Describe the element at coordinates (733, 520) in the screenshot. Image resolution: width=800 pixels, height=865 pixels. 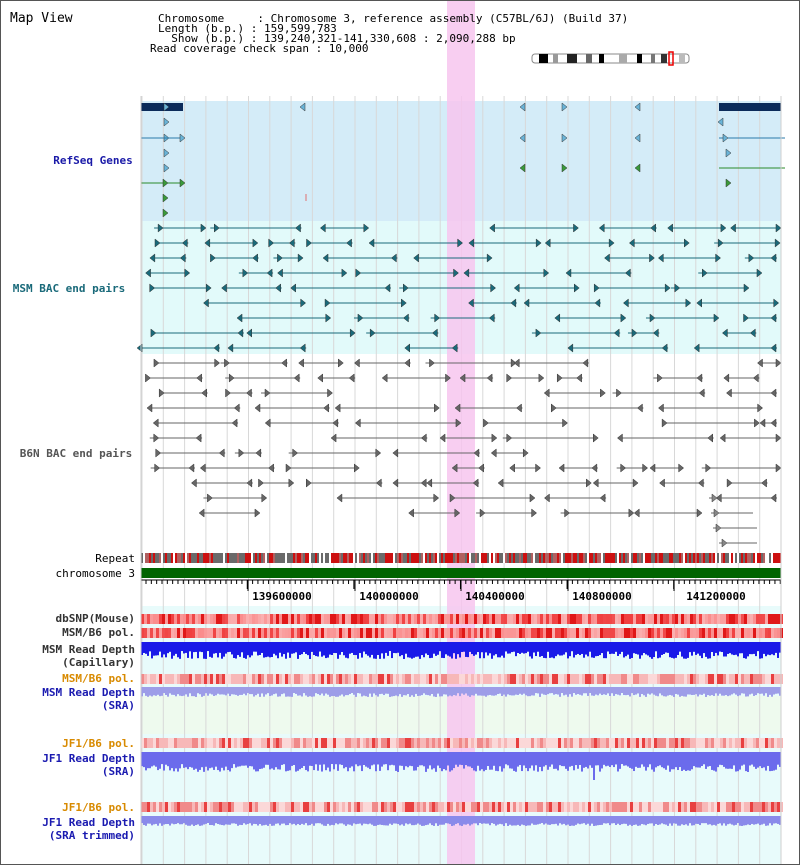
I see `b6n-bac-extra` at that location.